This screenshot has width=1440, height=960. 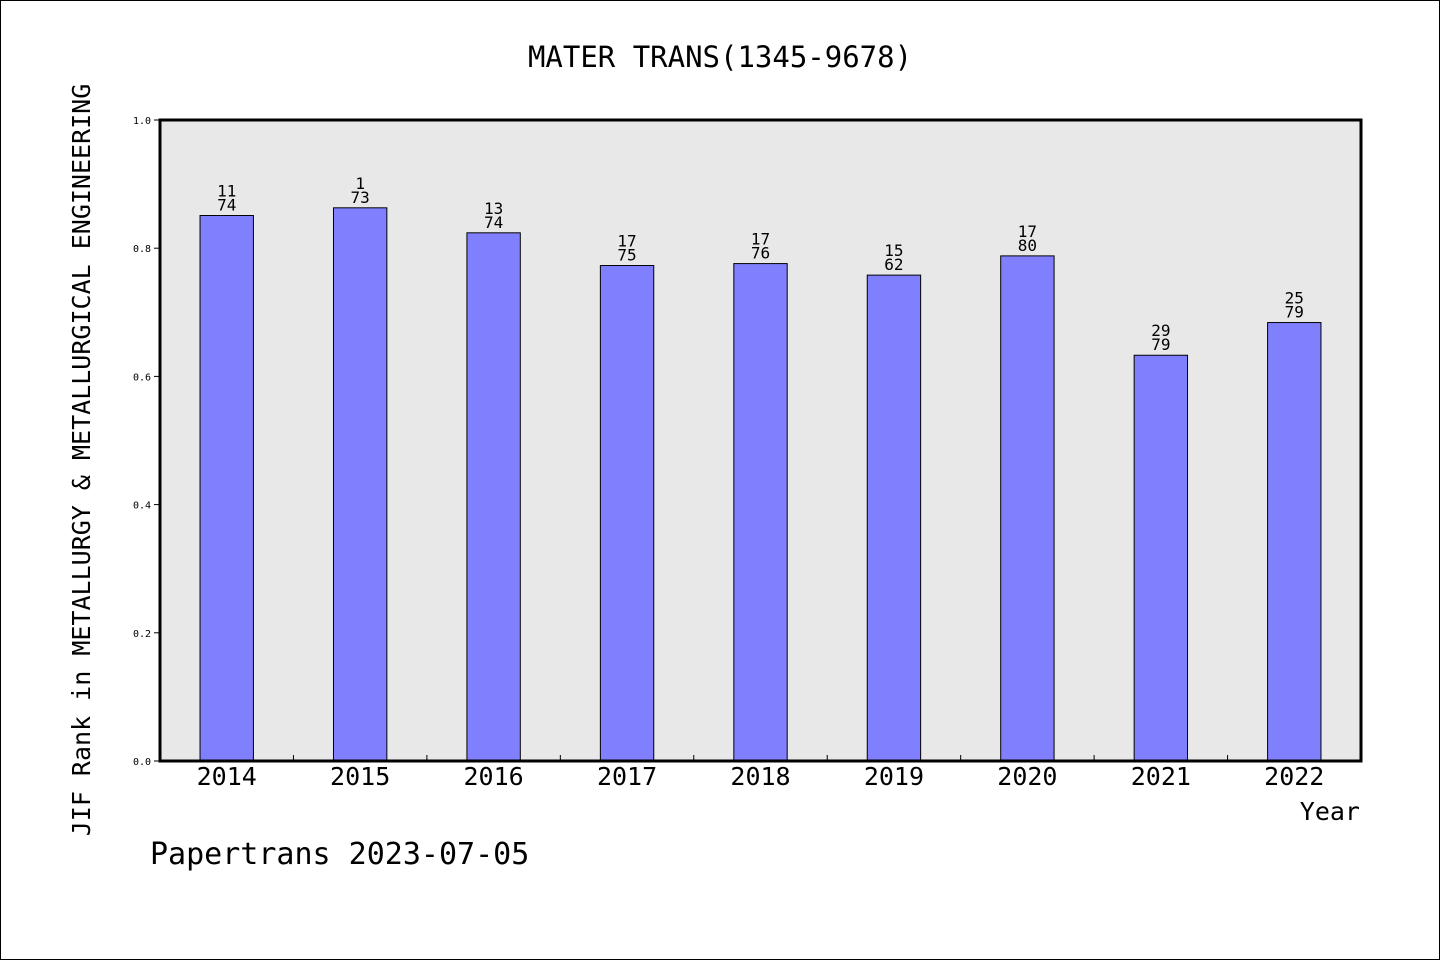 What do you see at coordinates (1294, 776) in the screenshot?
I see `x-tick-label: 2022` at bounding box center [1294, 776].